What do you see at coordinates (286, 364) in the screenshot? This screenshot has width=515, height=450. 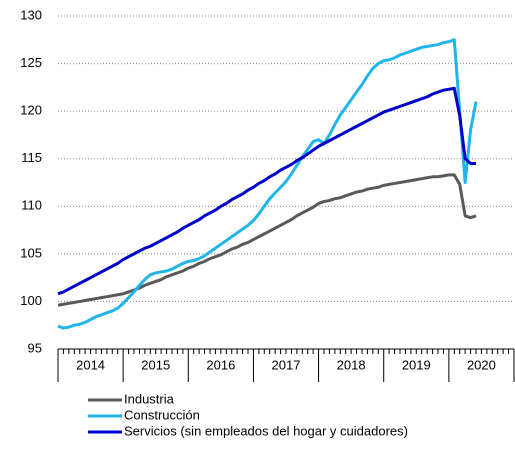 I see `x-tick-label: 2017` at bounding box center [286, 364].